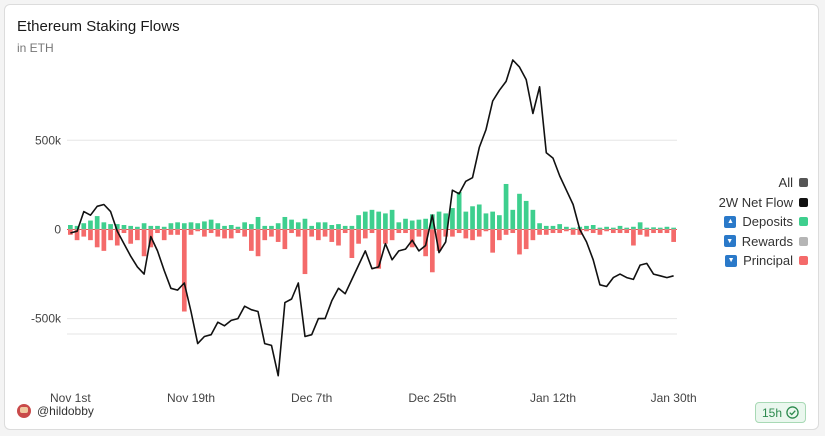 This screenshot has height=436, width=825. What do you see at coordinates (763, 242) in the screenshot?
I see `legend-item-rewards: ▼ Rewards` at bounding box center [763, 242].